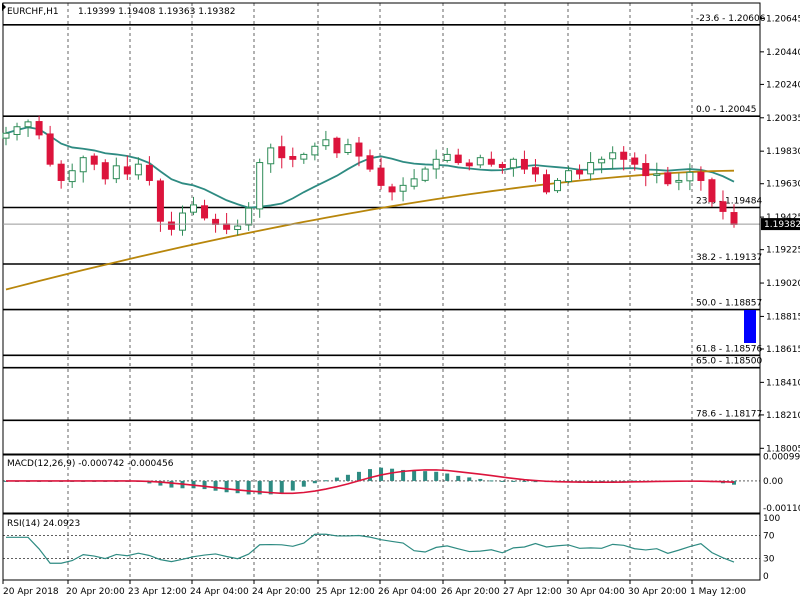 The image size is (800, 603). What do you see at coordinates (380, 484) in the screenshot?
I see `macd-vertical-grid` at bounding box center [380, 484].